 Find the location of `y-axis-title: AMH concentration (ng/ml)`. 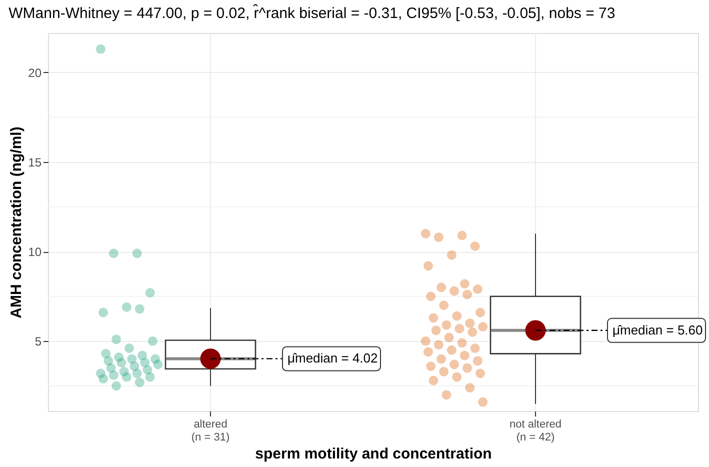

y-axis-title: AMH concentration (ng/ml) is located at coordinates (17, 222).